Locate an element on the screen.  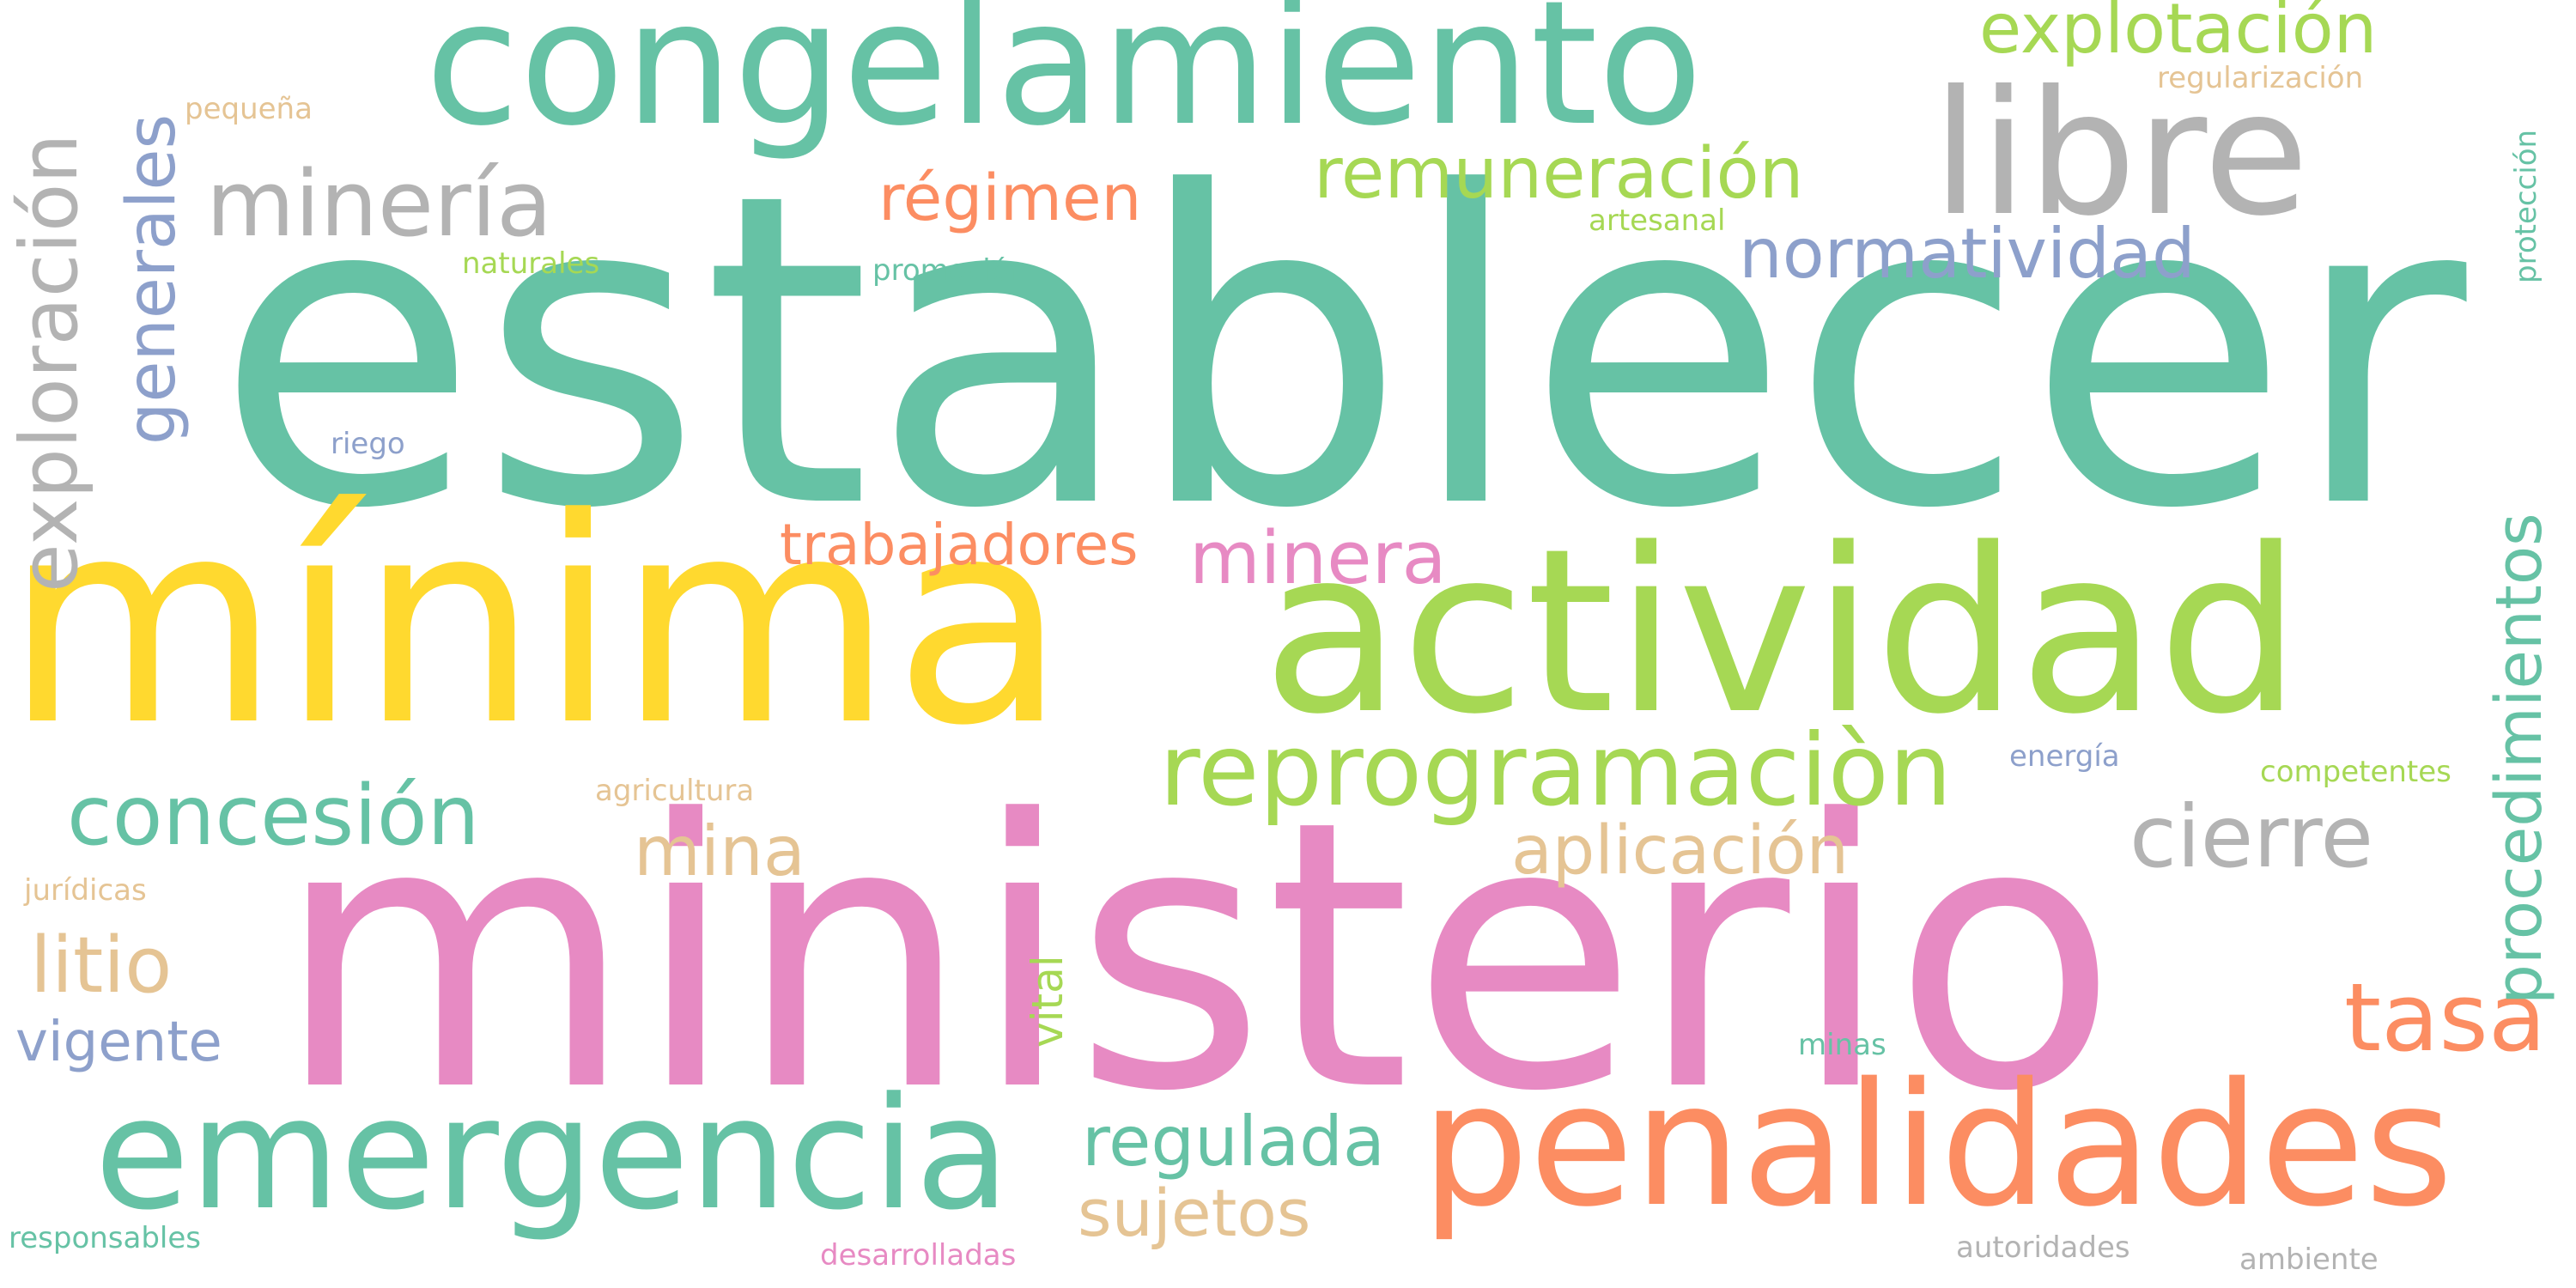
word-naturales: naturales is located at coordinates (531, 263).